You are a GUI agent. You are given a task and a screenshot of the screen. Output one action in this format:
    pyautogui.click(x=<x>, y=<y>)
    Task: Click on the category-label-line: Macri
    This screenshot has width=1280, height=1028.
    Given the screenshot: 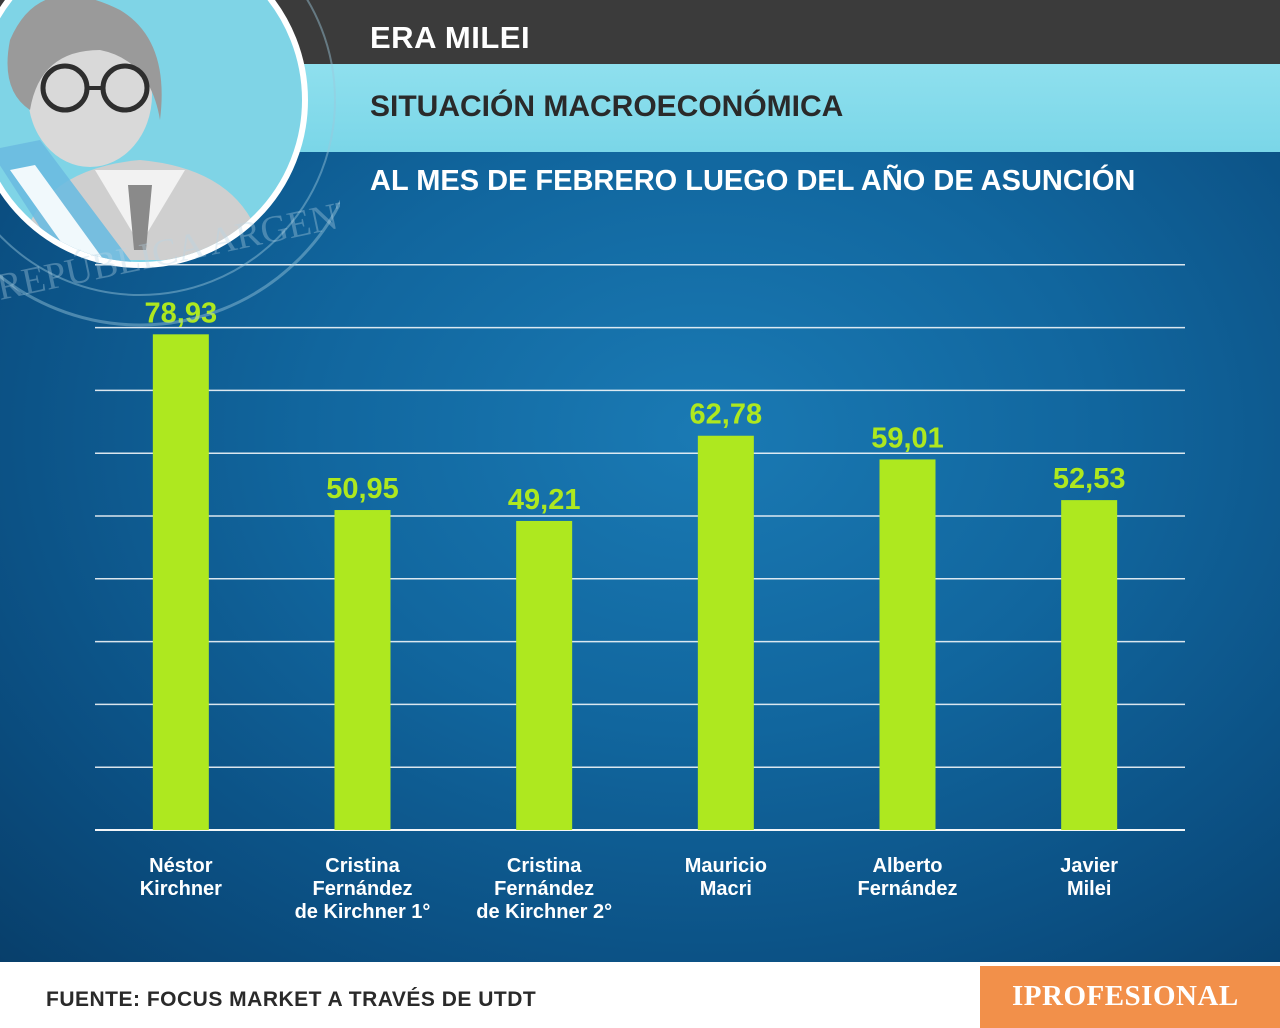 What is the action you would take?
    pyautogui.click(x=726, y=889)
    